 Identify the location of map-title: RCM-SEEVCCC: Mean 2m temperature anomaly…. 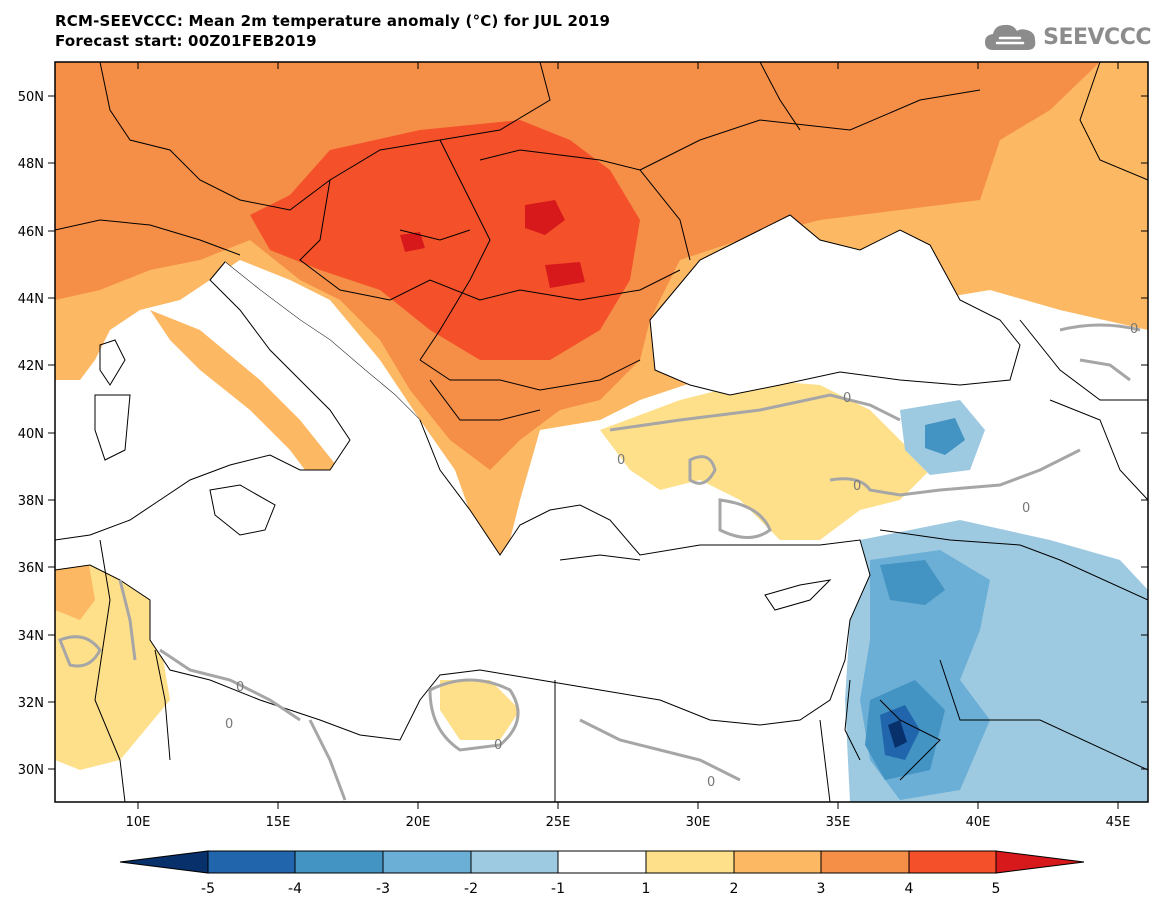
(333, 21).